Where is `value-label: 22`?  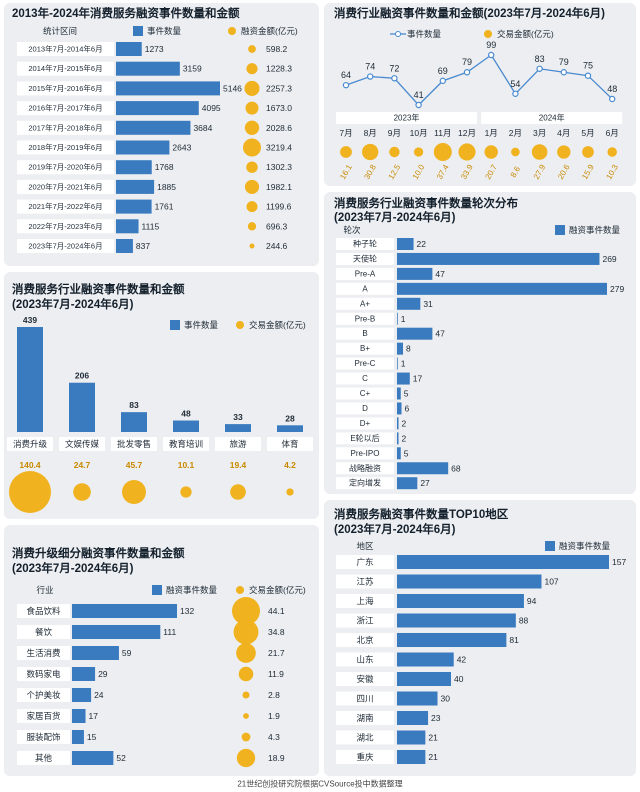 value-label: 22 is located at coordinates (422, 244).